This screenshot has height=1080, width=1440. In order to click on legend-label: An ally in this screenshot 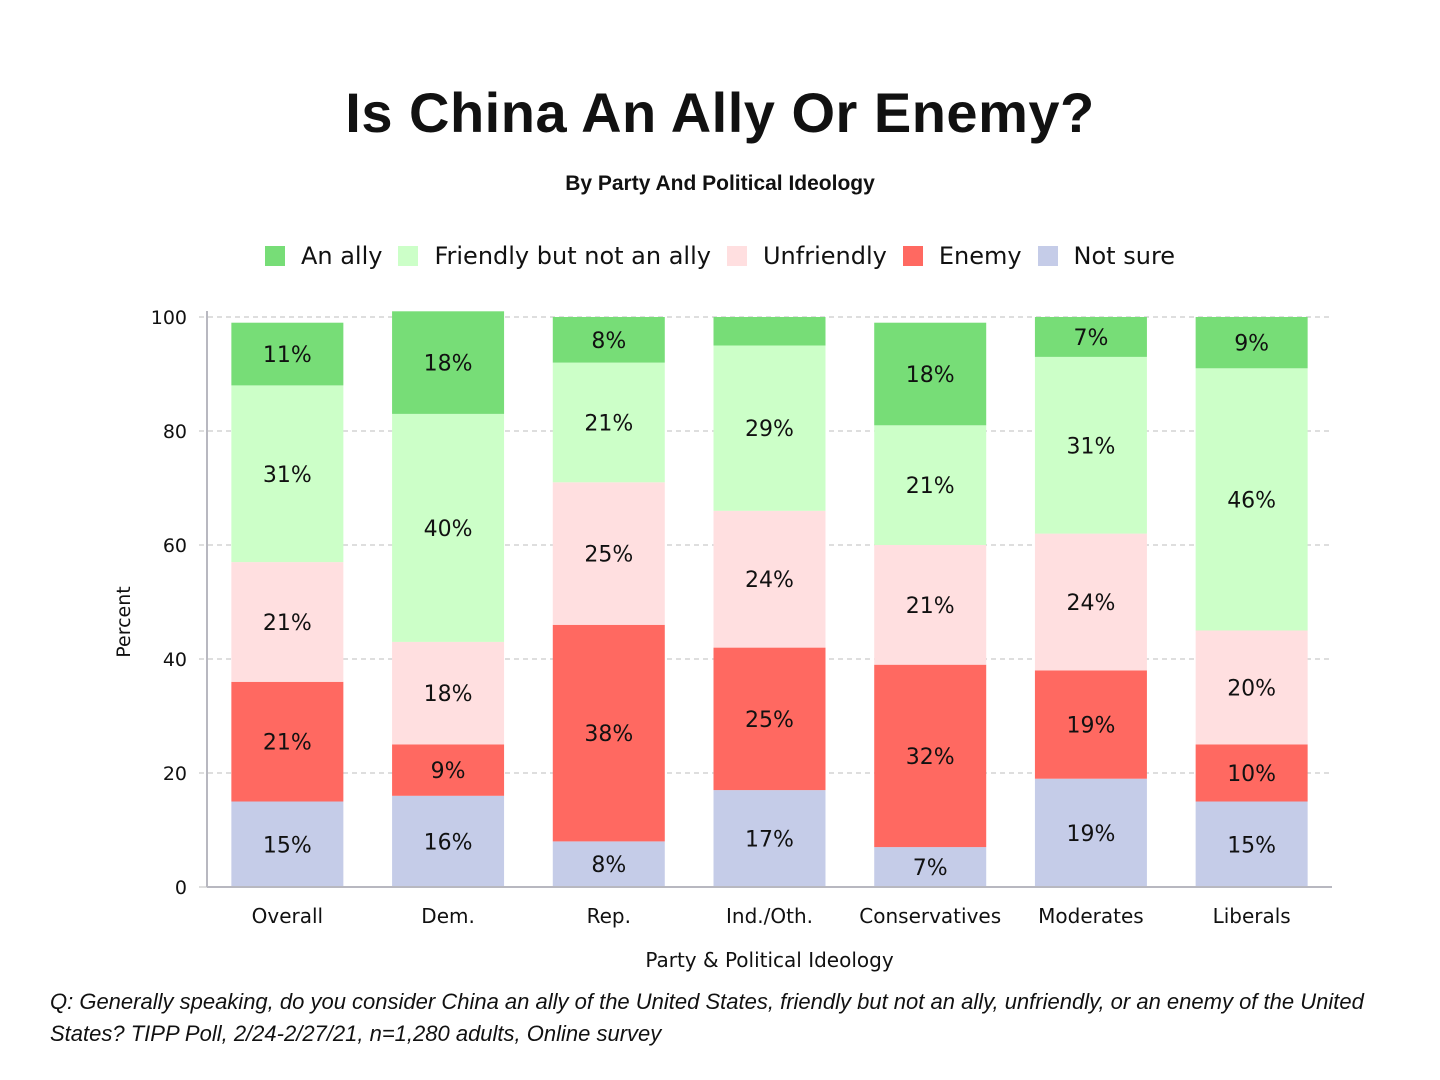, I will do `click(341, 256)`.